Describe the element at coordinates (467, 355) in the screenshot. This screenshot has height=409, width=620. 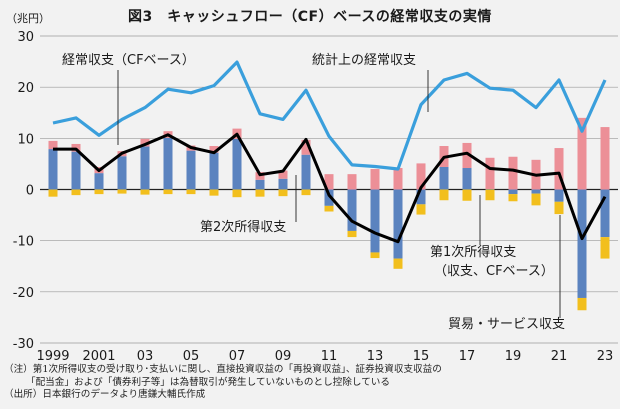
I see `x-tick-label: 17` at that location.